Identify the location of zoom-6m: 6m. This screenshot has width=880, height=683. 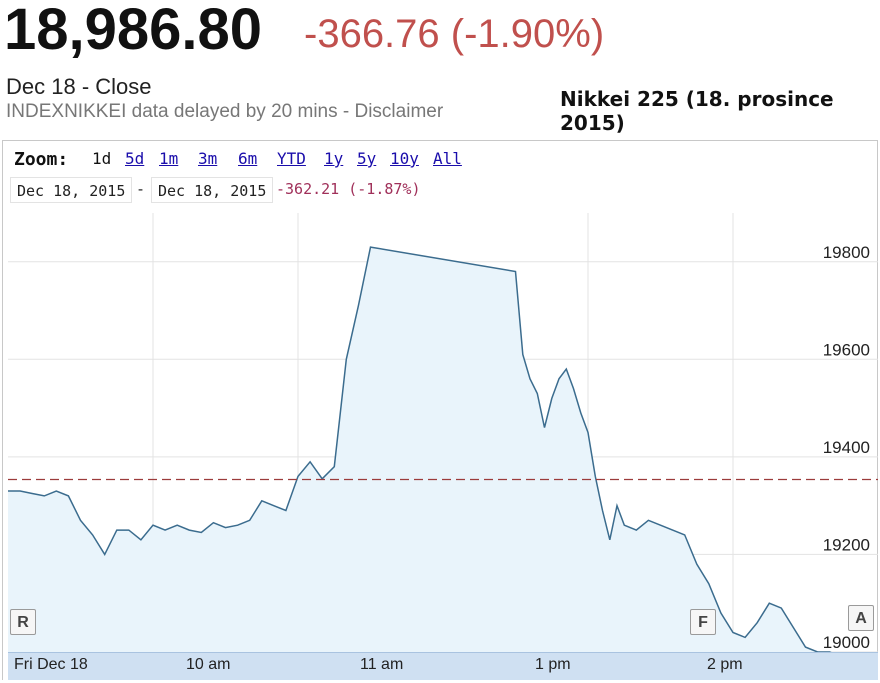
(248, 158).